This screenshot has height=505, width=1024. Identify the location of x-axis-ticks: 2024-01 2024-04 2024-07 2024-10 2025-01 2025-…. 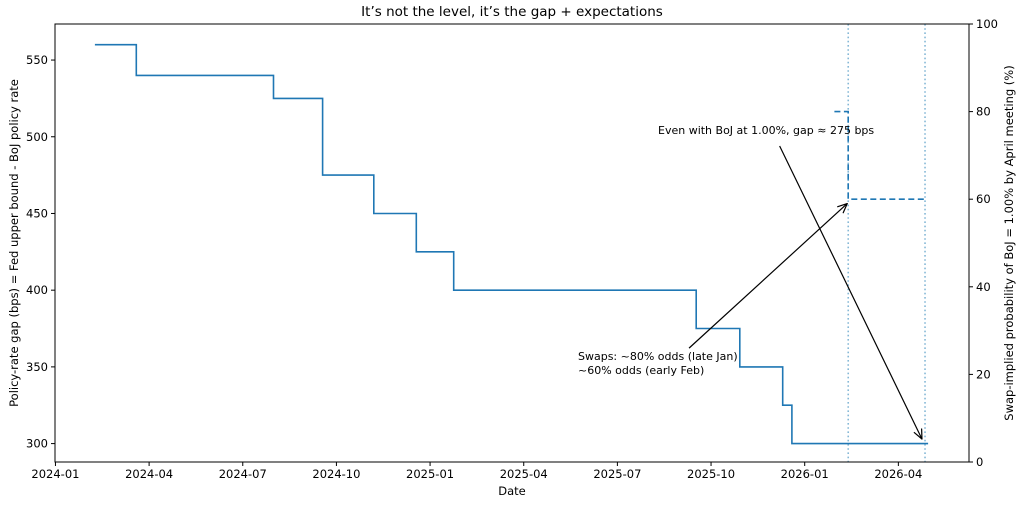
(476, 471).